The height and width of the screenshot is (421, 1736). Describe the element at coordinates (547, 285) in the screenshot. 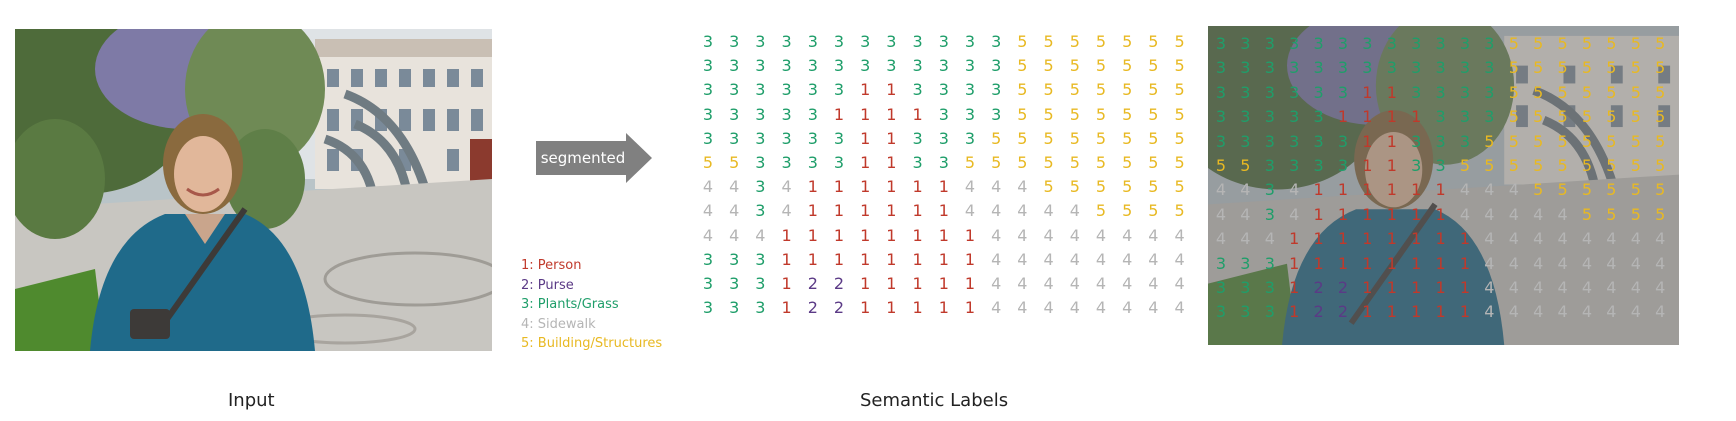

I see `legend-item-purse: 2: Purse` at that location.